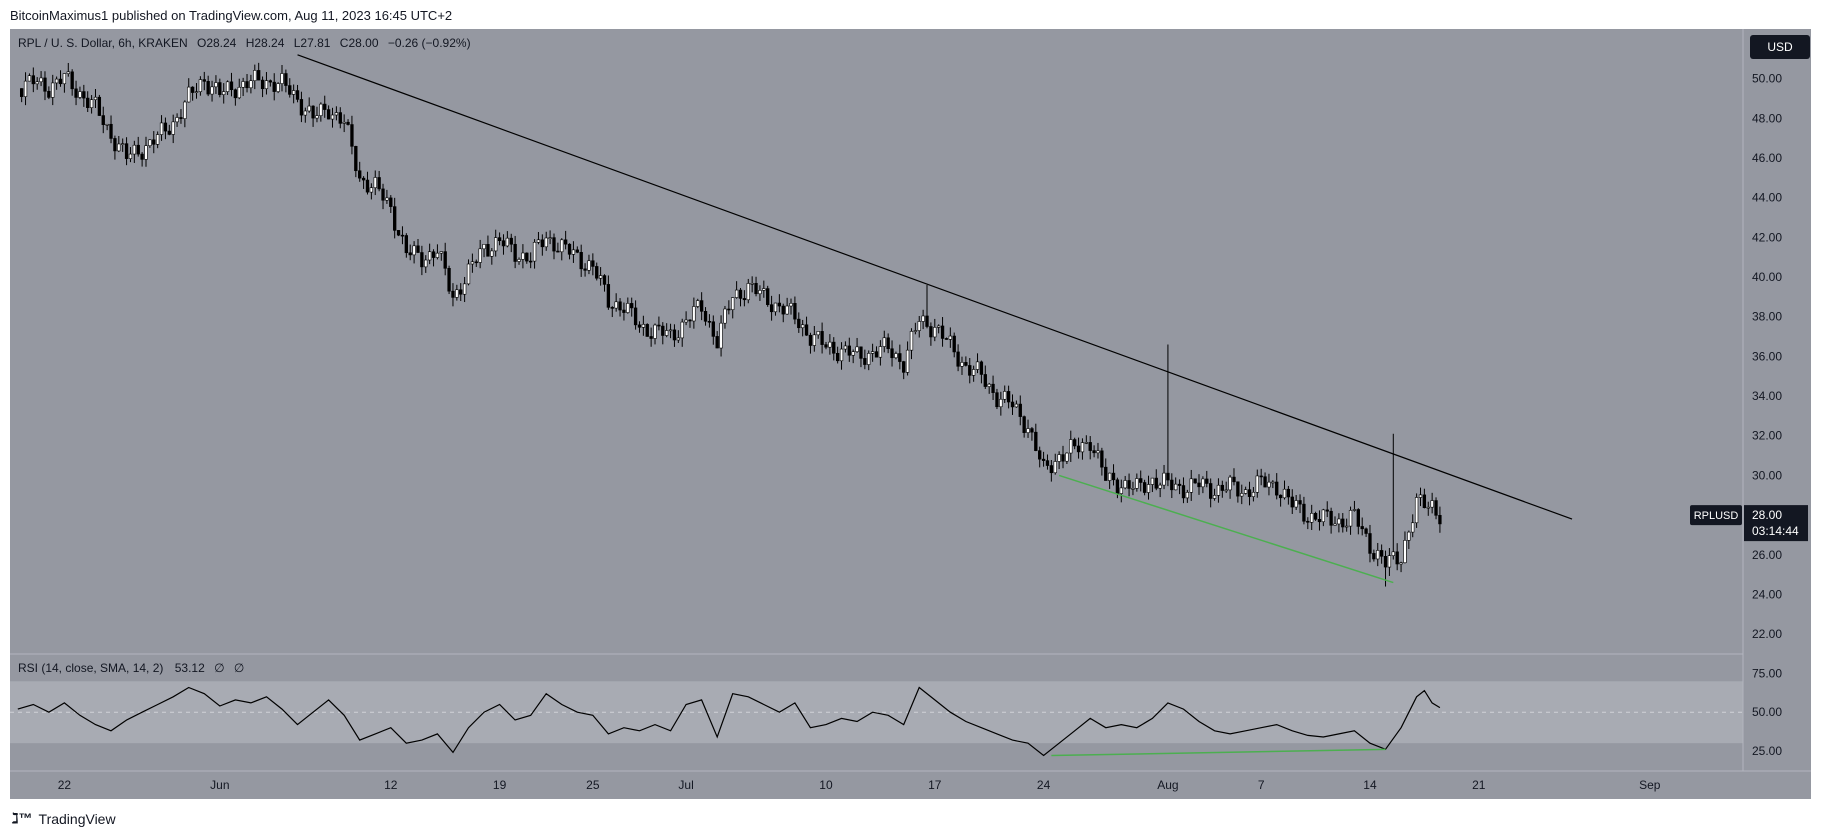 The height and width of the screenshot is (837, 1826). Describe the element at coordinates (90, 668) in the screenshot. I see `rsi-legend-label: RSI (14, close, SMA, 14, 2)` at that location.